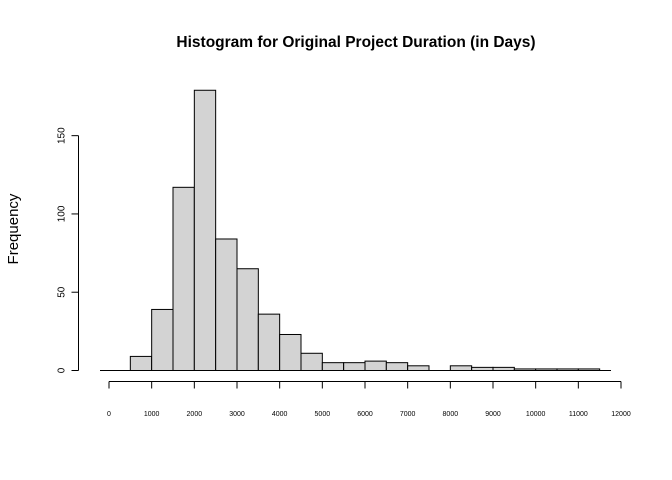 The width and height of the screenshot is (672, 480). I want to click on y-tick-label: 0, so click(62, 370).